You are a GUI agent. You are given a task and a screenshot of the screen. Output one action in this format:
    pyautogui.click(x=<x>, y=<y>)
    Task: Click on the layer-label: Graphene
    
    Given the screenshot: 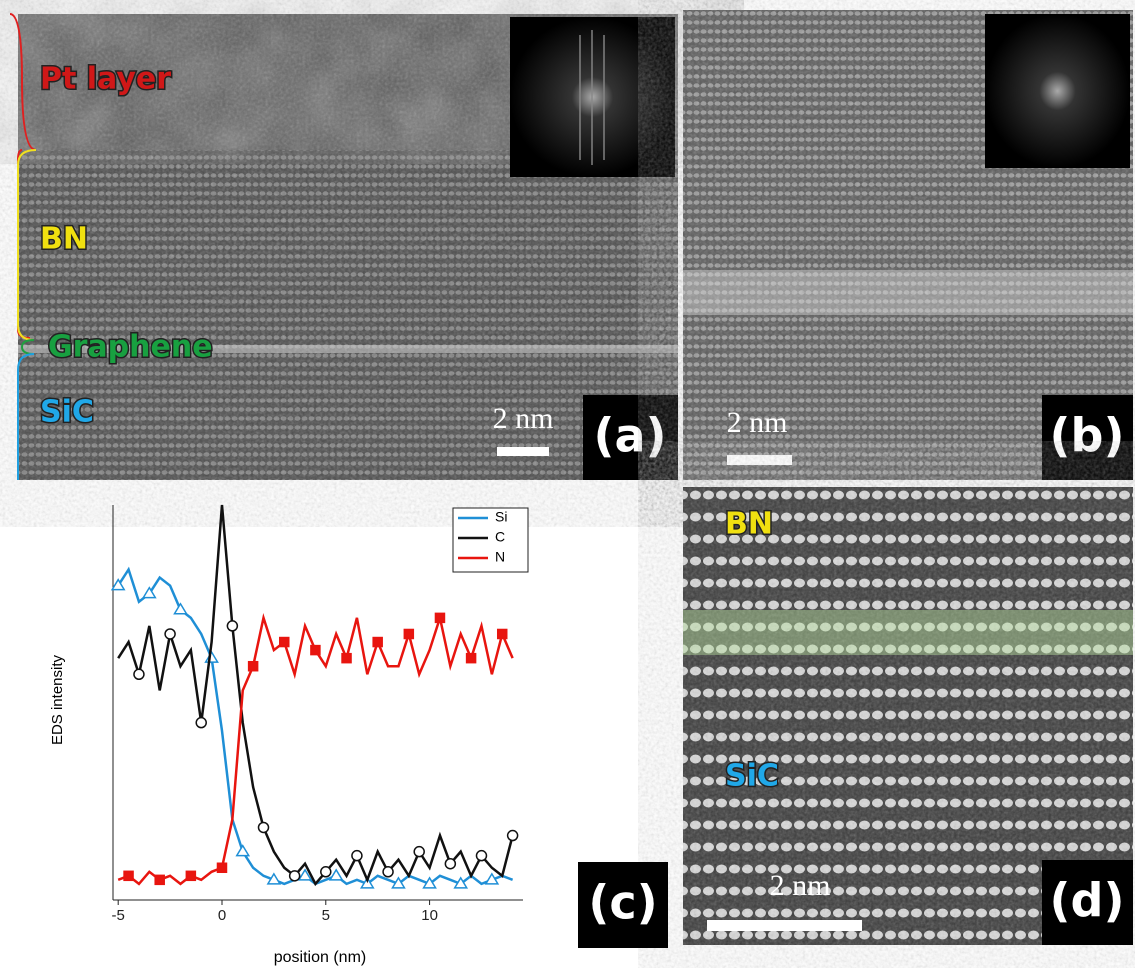 What is the action you would take?
    pyautogui.click(x=130, y=347)
    